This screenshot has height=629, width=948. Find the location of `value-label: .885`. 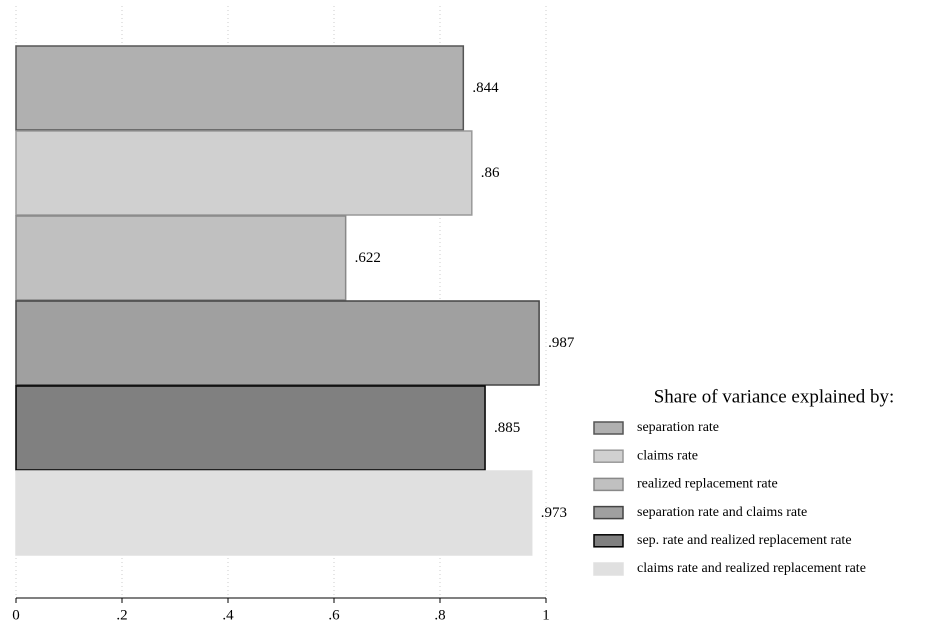

value-label: .885 is located at coordinates (507, 428).